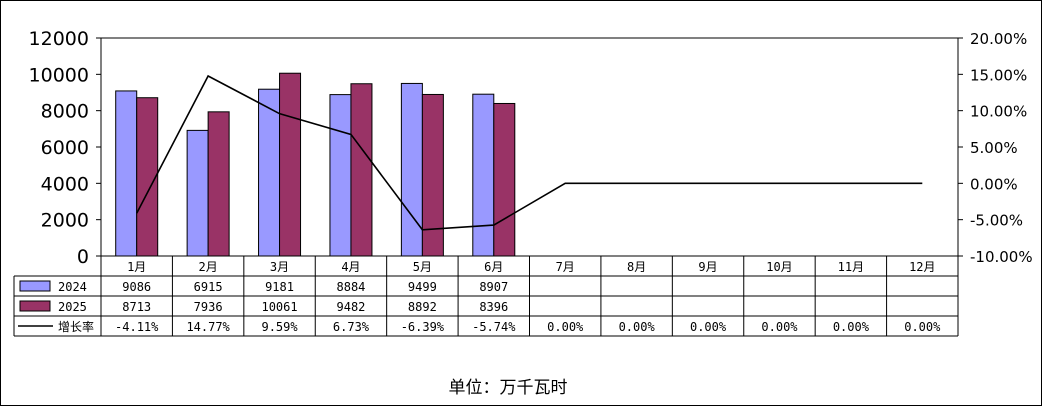  Describe the element at coordinates (922, 267) in the screenshot. I see `category-label: 12月` at that location.